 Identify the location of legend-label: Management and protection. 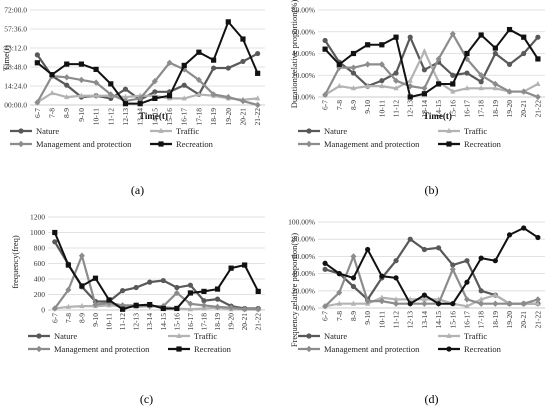
(372, 144).